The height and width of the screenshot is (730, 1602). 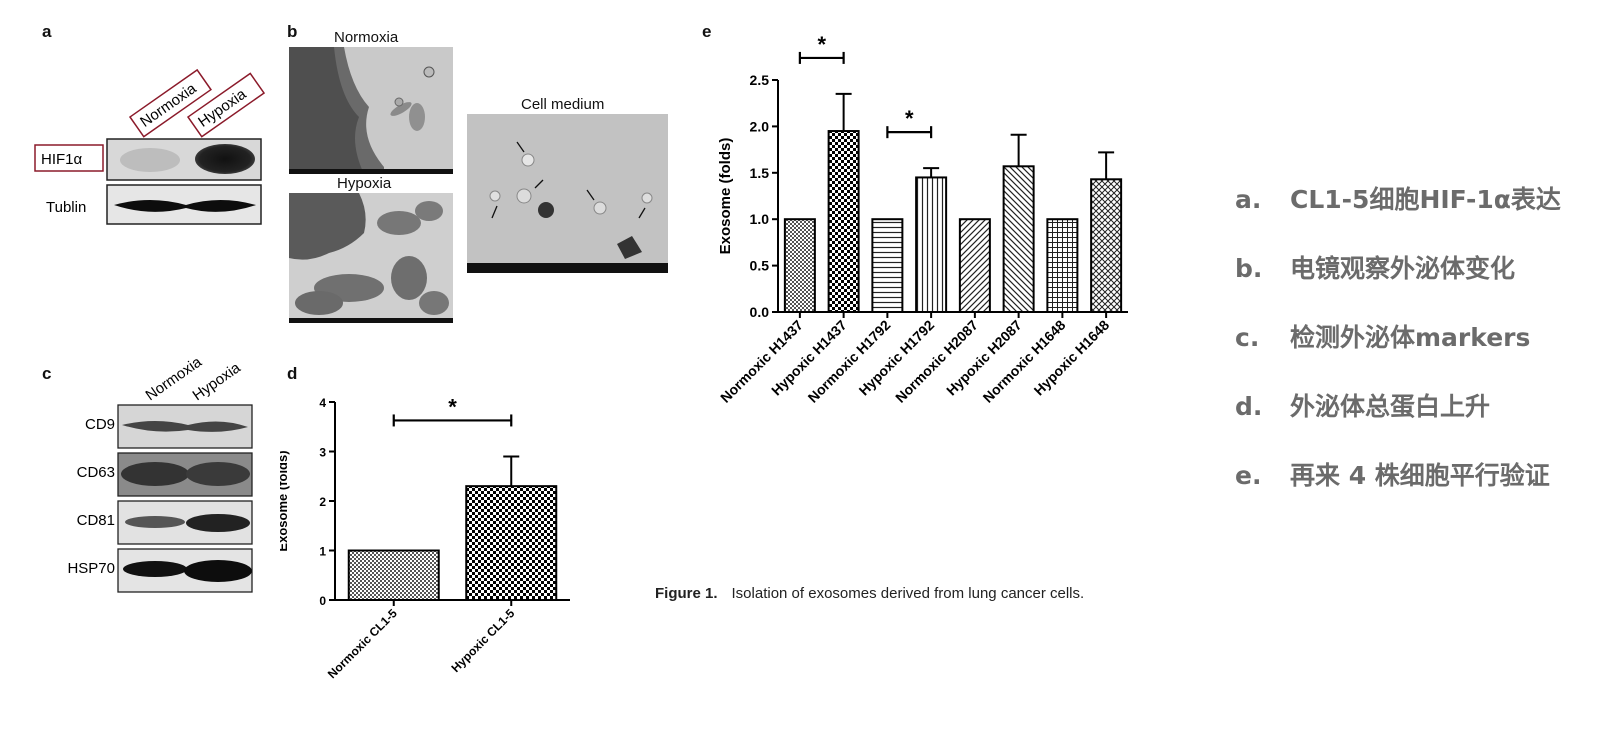 I want to click on hif1a-label-box, so click(x=69, y=158).